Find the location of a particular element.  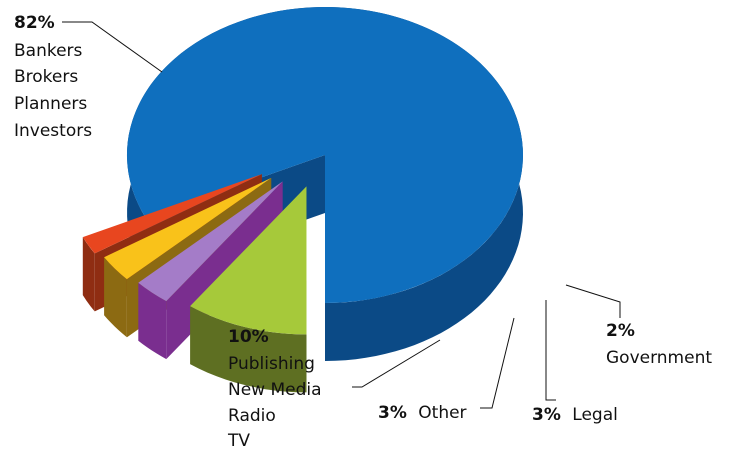

leader-line-media is located at coordinates (396, 363).